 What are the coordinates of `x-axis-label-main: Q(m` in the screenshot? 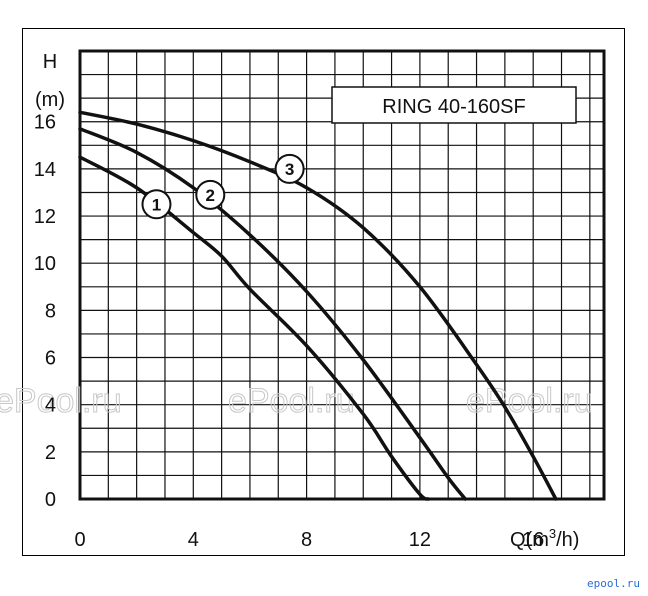 It's located at (529, 540).